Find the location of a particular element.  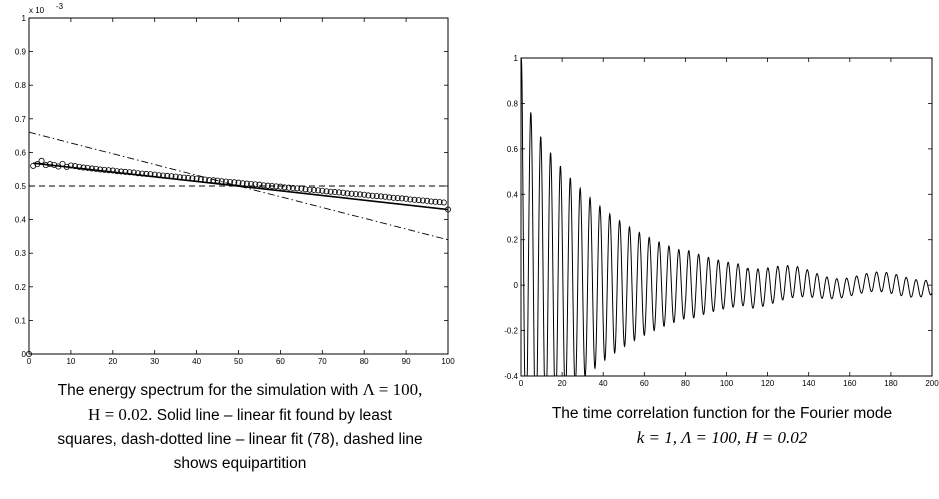

left-x-tick-label: 100 is located at coordinates (448, 361).